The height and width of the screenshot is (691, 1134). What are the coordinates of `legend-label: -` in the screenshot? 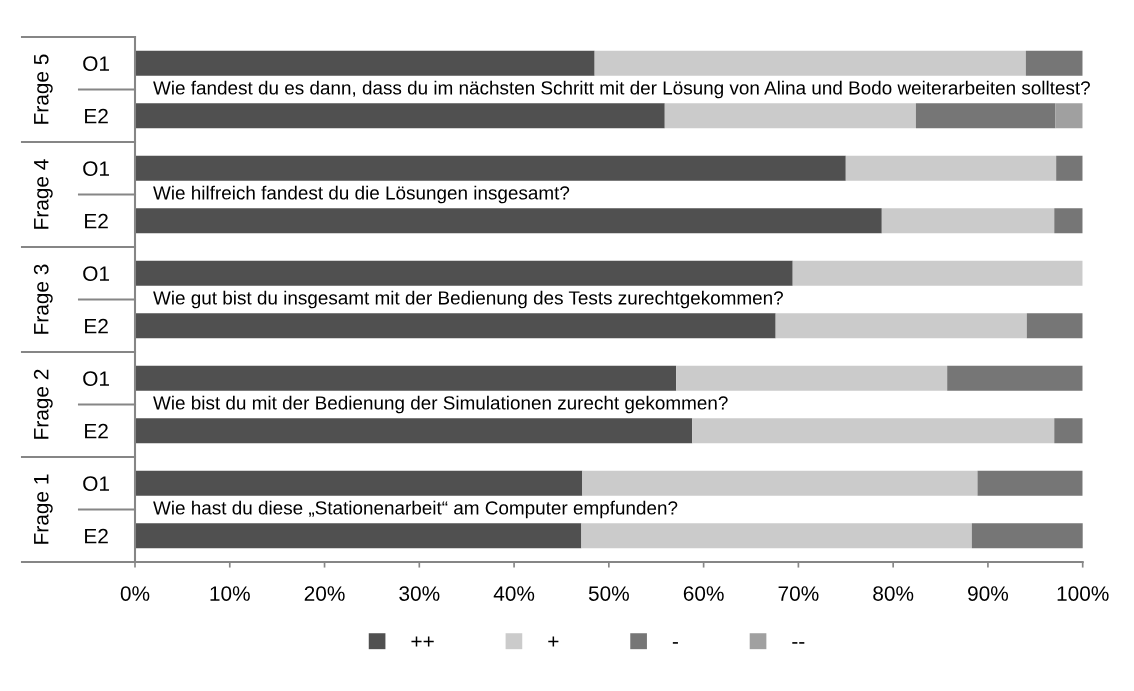 It's located at (675, 643).